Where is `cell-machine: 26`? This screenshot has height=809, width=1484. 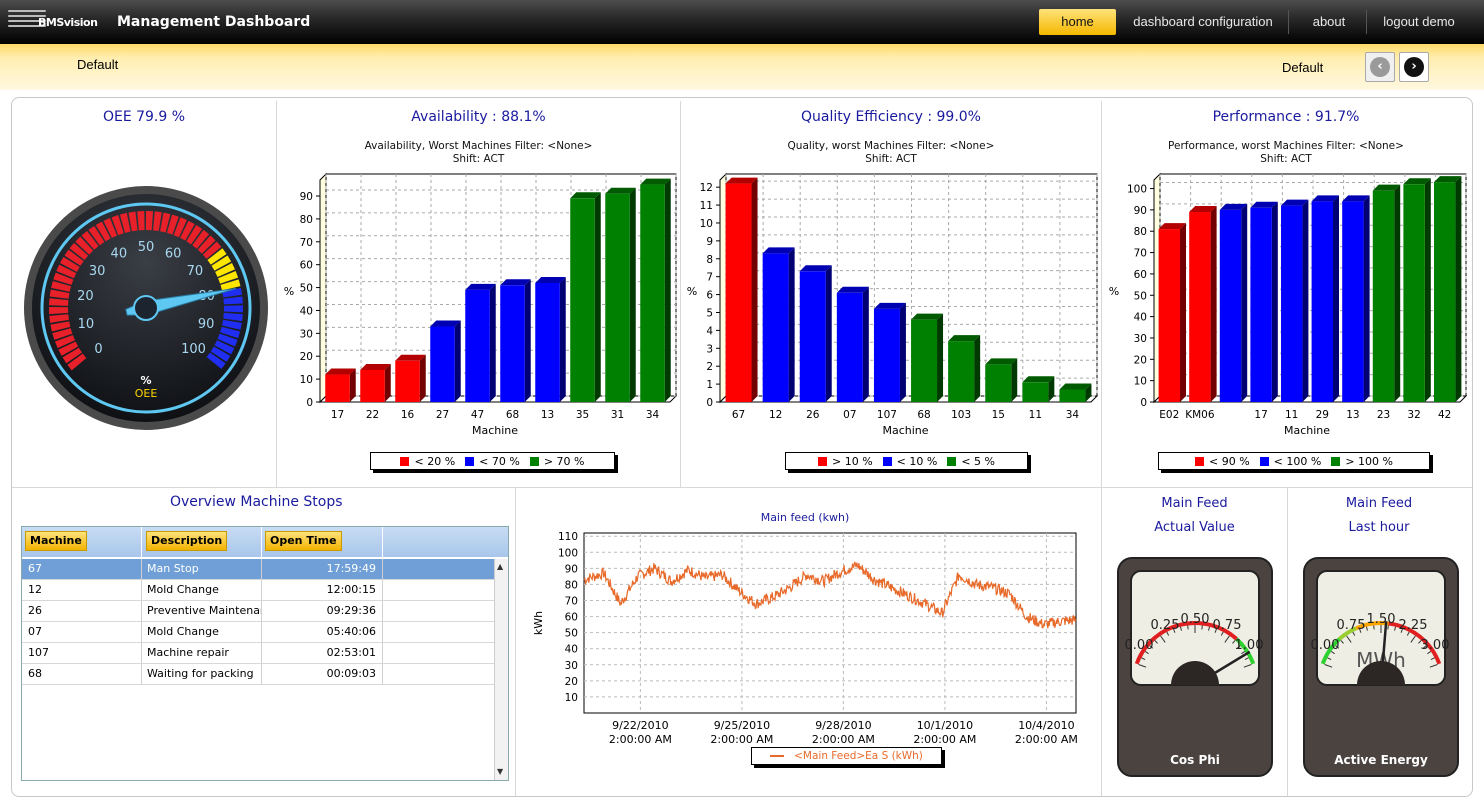
cell-machine: 26 is located at coordinates (35, 610).